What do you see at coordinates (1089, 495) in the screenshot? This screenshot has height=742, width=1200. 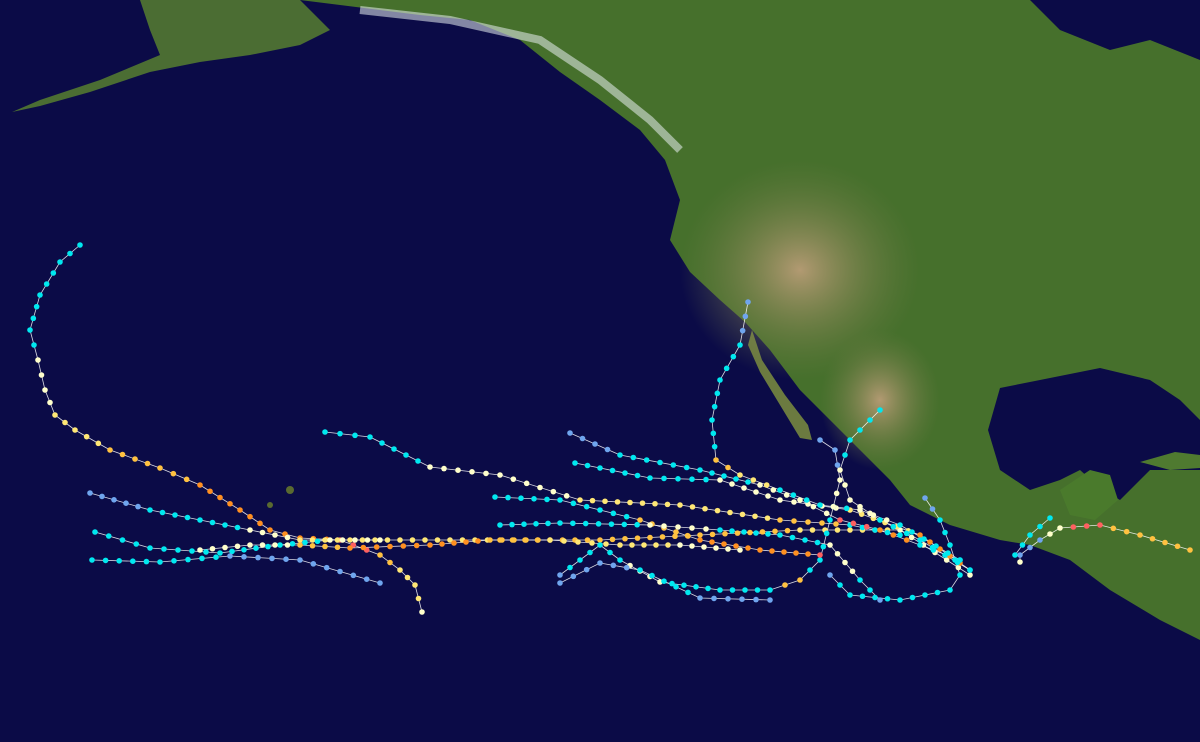 I see `land-yucatan` at bounding box center [1089, 495].